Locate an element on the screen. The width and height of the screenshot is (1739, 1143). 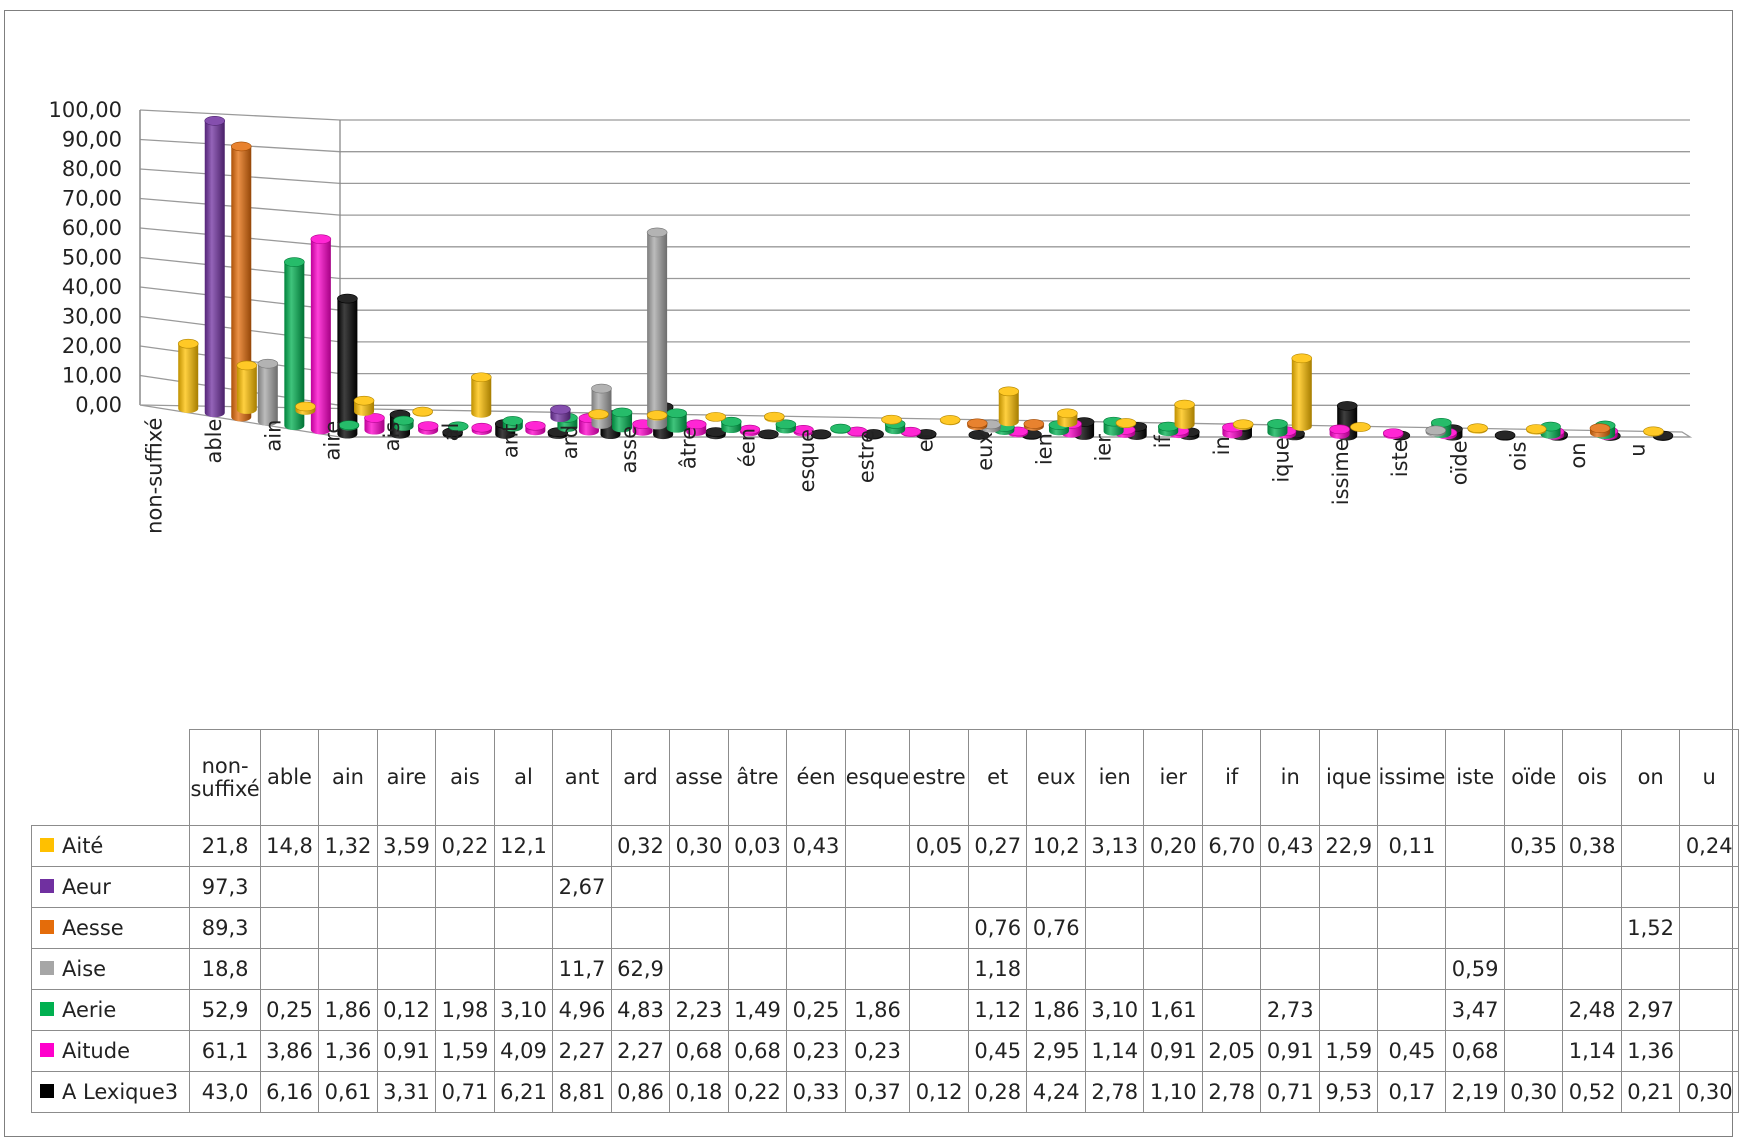
table-cell: 0,76 is located at coordinates (997, 928).